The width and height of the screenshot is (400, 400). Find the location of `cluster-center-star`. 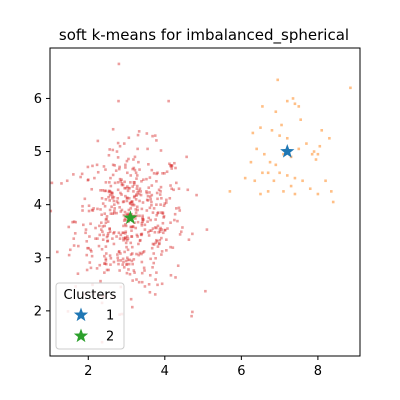

cluster-center-star is located at coordinates (287, 151).